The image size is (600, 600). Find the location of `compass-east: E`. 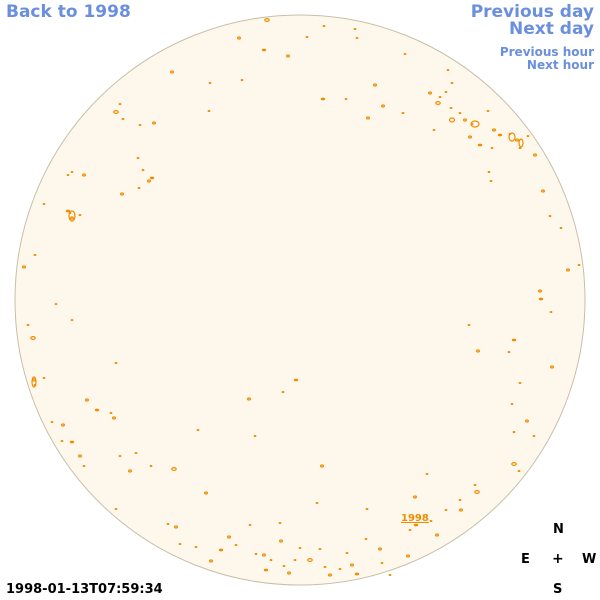

compass-east: E is located at coordinates (525, 559).